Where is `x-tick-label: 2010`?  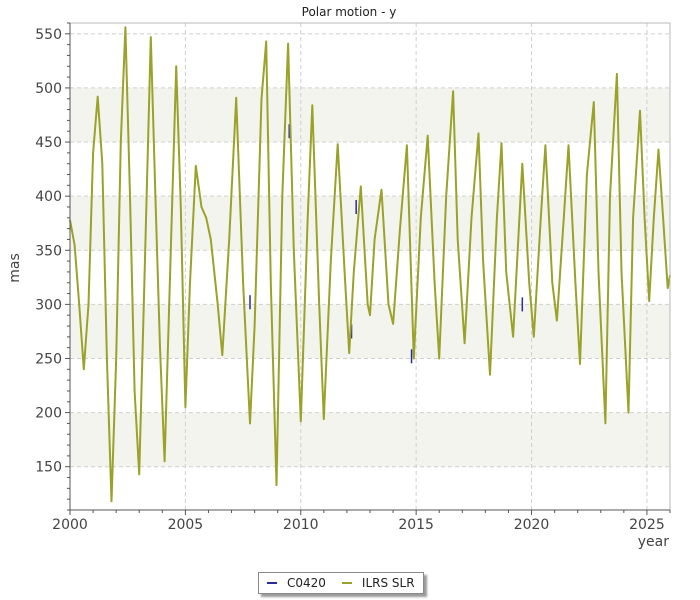
x-tick-label: 2010 is located at coordinates (301, 525).